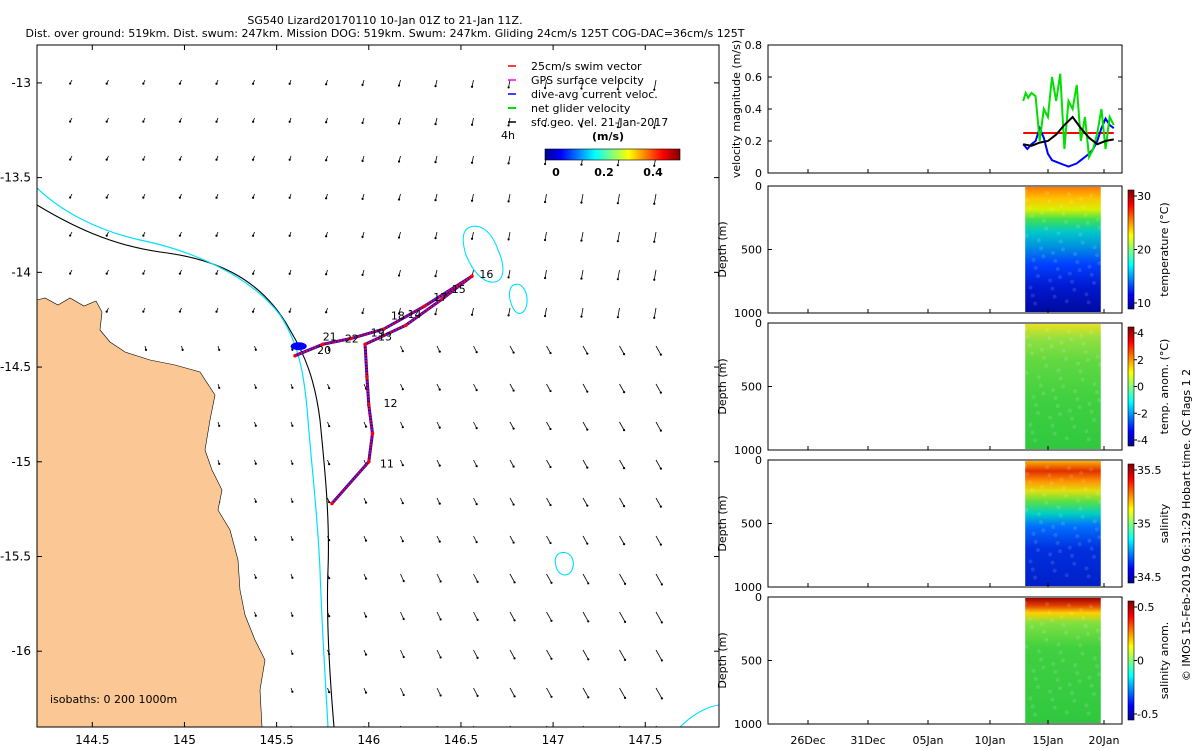 The width and height of the screenshot is (1200, 750). Describe the element at coordinates (440, 297) in the screenshot. I see `day-label-17: 17` at that location.